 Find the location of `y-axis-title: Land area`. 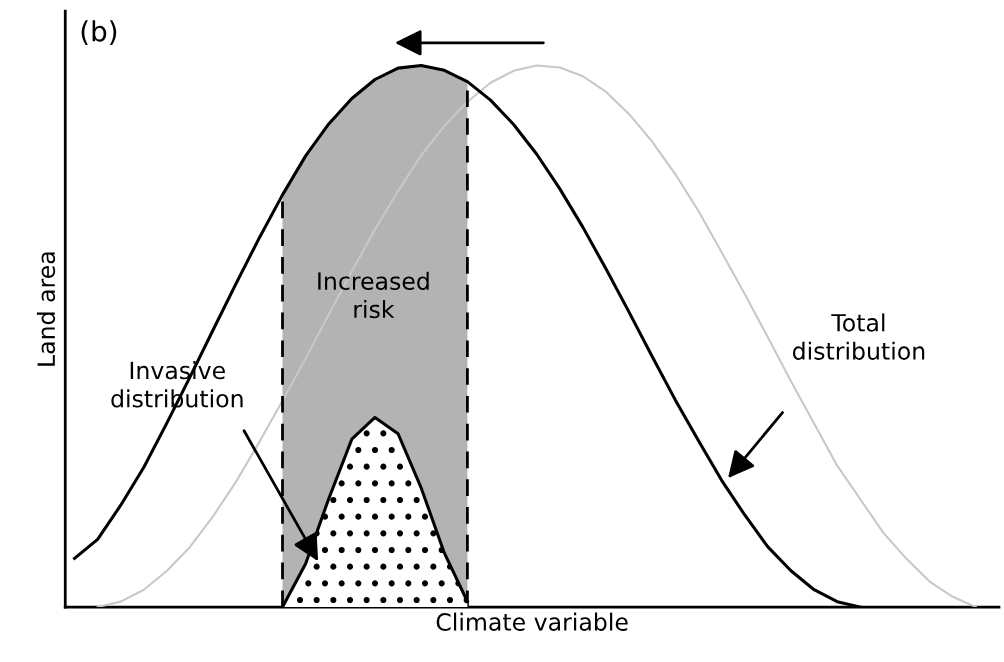

y-axis-title: Land area is located at coordinates (46, 309).